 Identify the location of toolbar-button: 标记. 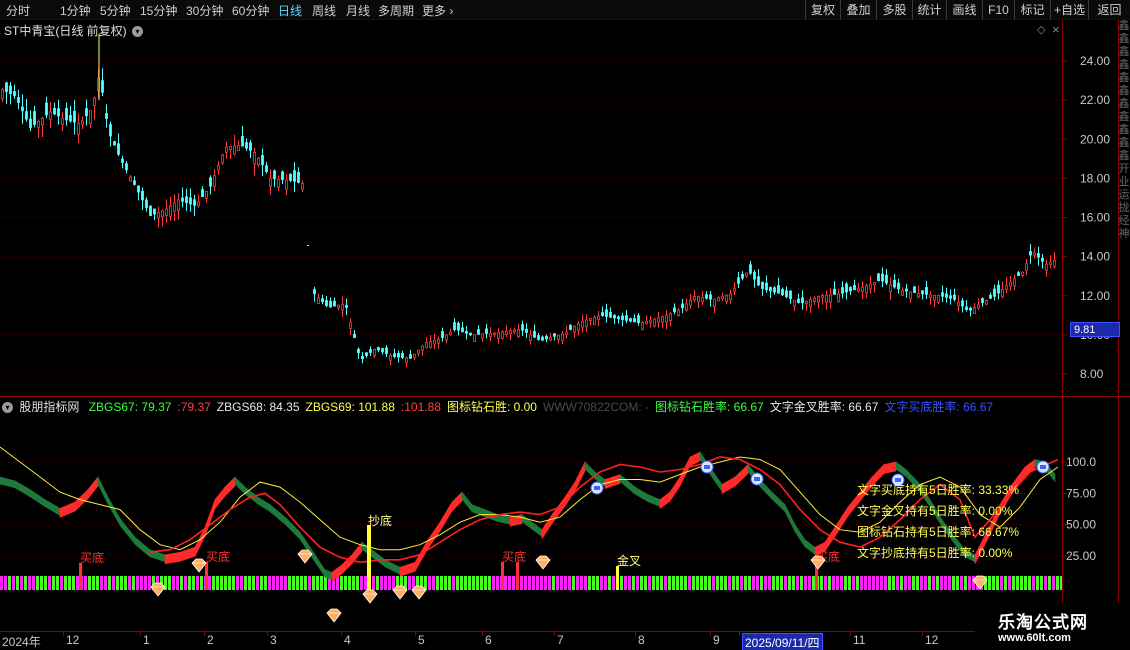
(1032, 10).